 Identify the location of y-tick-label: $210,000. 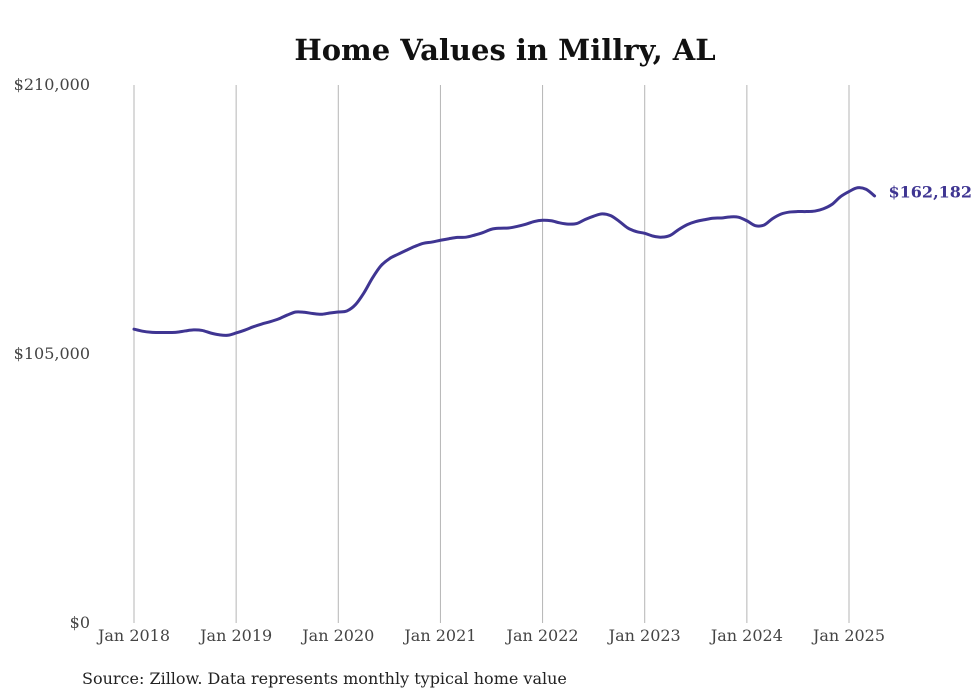
(52, 84).